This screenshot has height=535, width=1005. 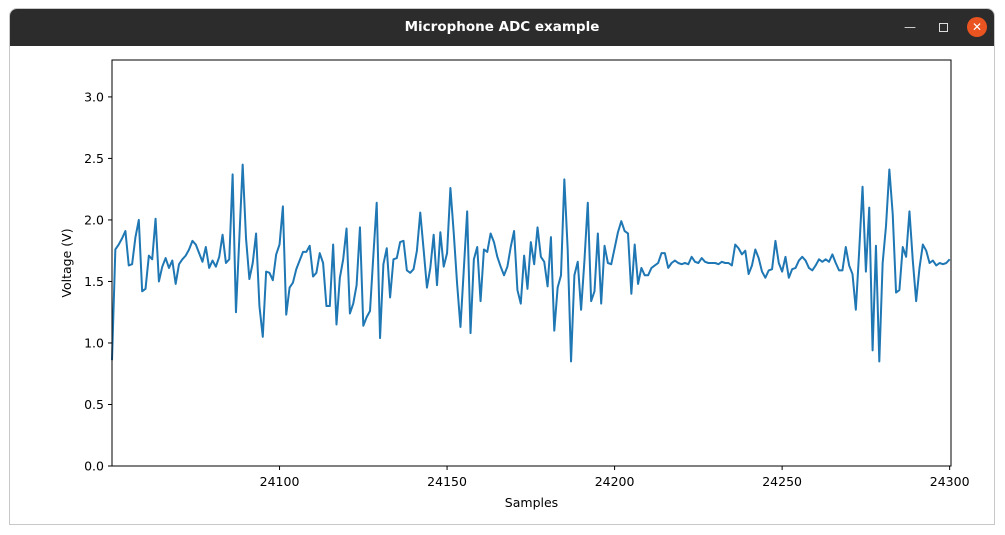 I want to click on maximize-icon, so click(x=943, y=27).